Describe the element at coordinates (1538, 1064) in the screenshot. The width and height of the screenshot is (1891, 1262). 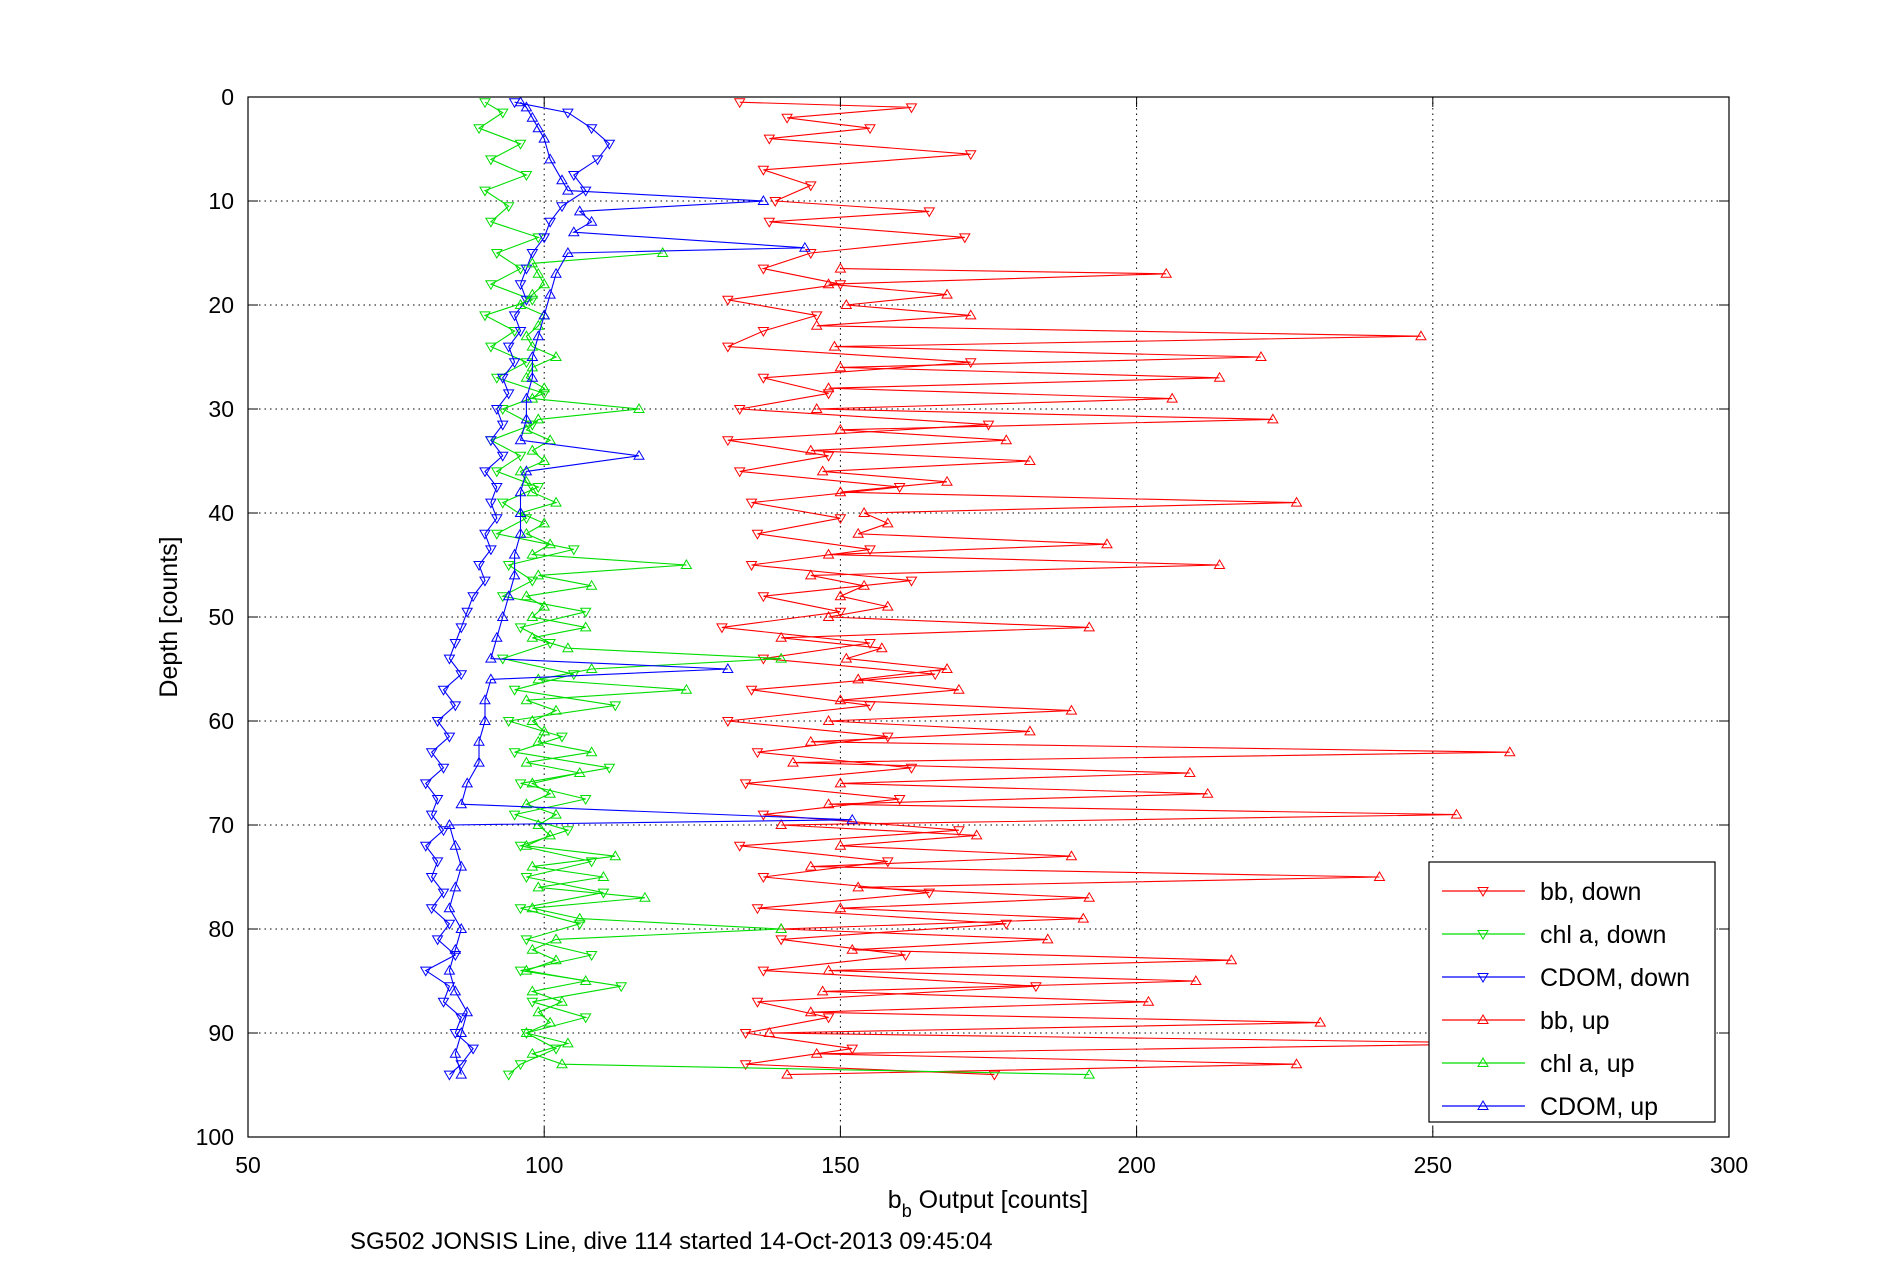
I see `legend-item: chl a, up` at that location.